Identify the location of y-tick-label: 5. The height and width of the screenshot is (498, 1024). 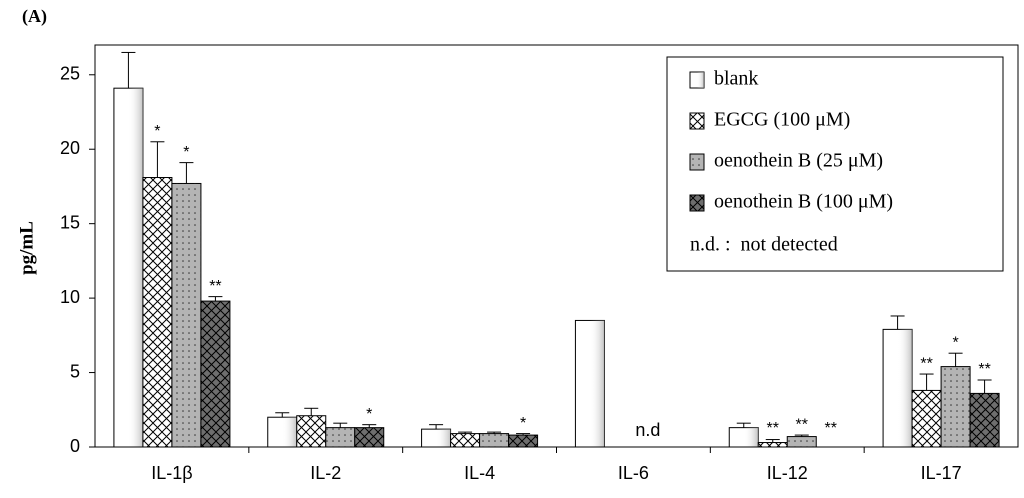
(75, 371).